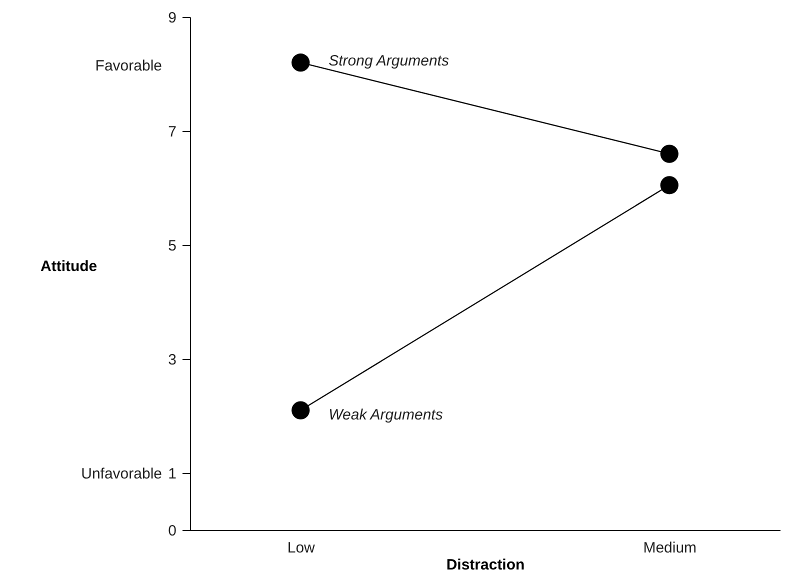 The height and width of the screenshot is (588, 805). I want to click on y-axis-title: Attitude, so click(69, 266).